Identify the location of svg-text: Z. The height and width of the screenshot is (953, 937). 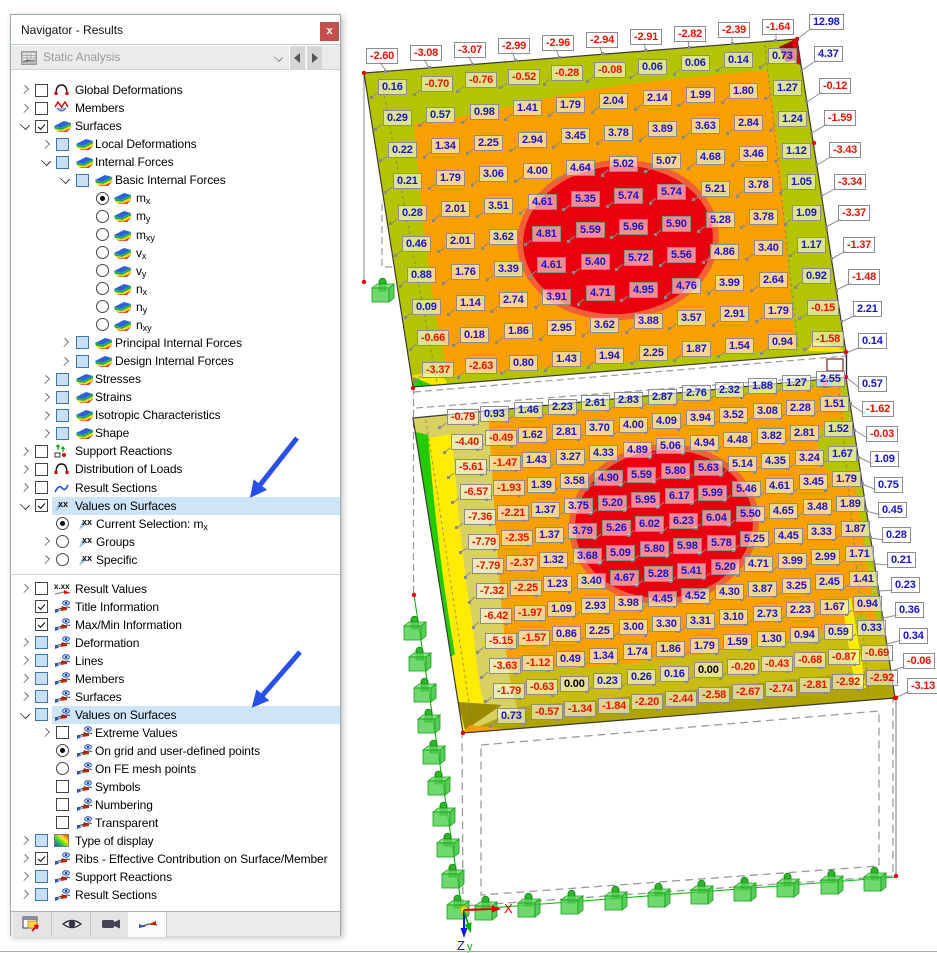
(461, 945).